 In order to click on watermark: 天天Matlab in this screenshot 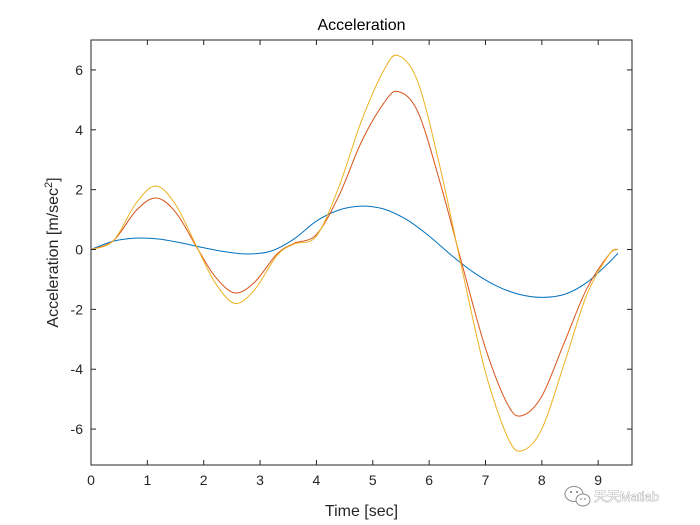, I will do `click(611, 496)`.